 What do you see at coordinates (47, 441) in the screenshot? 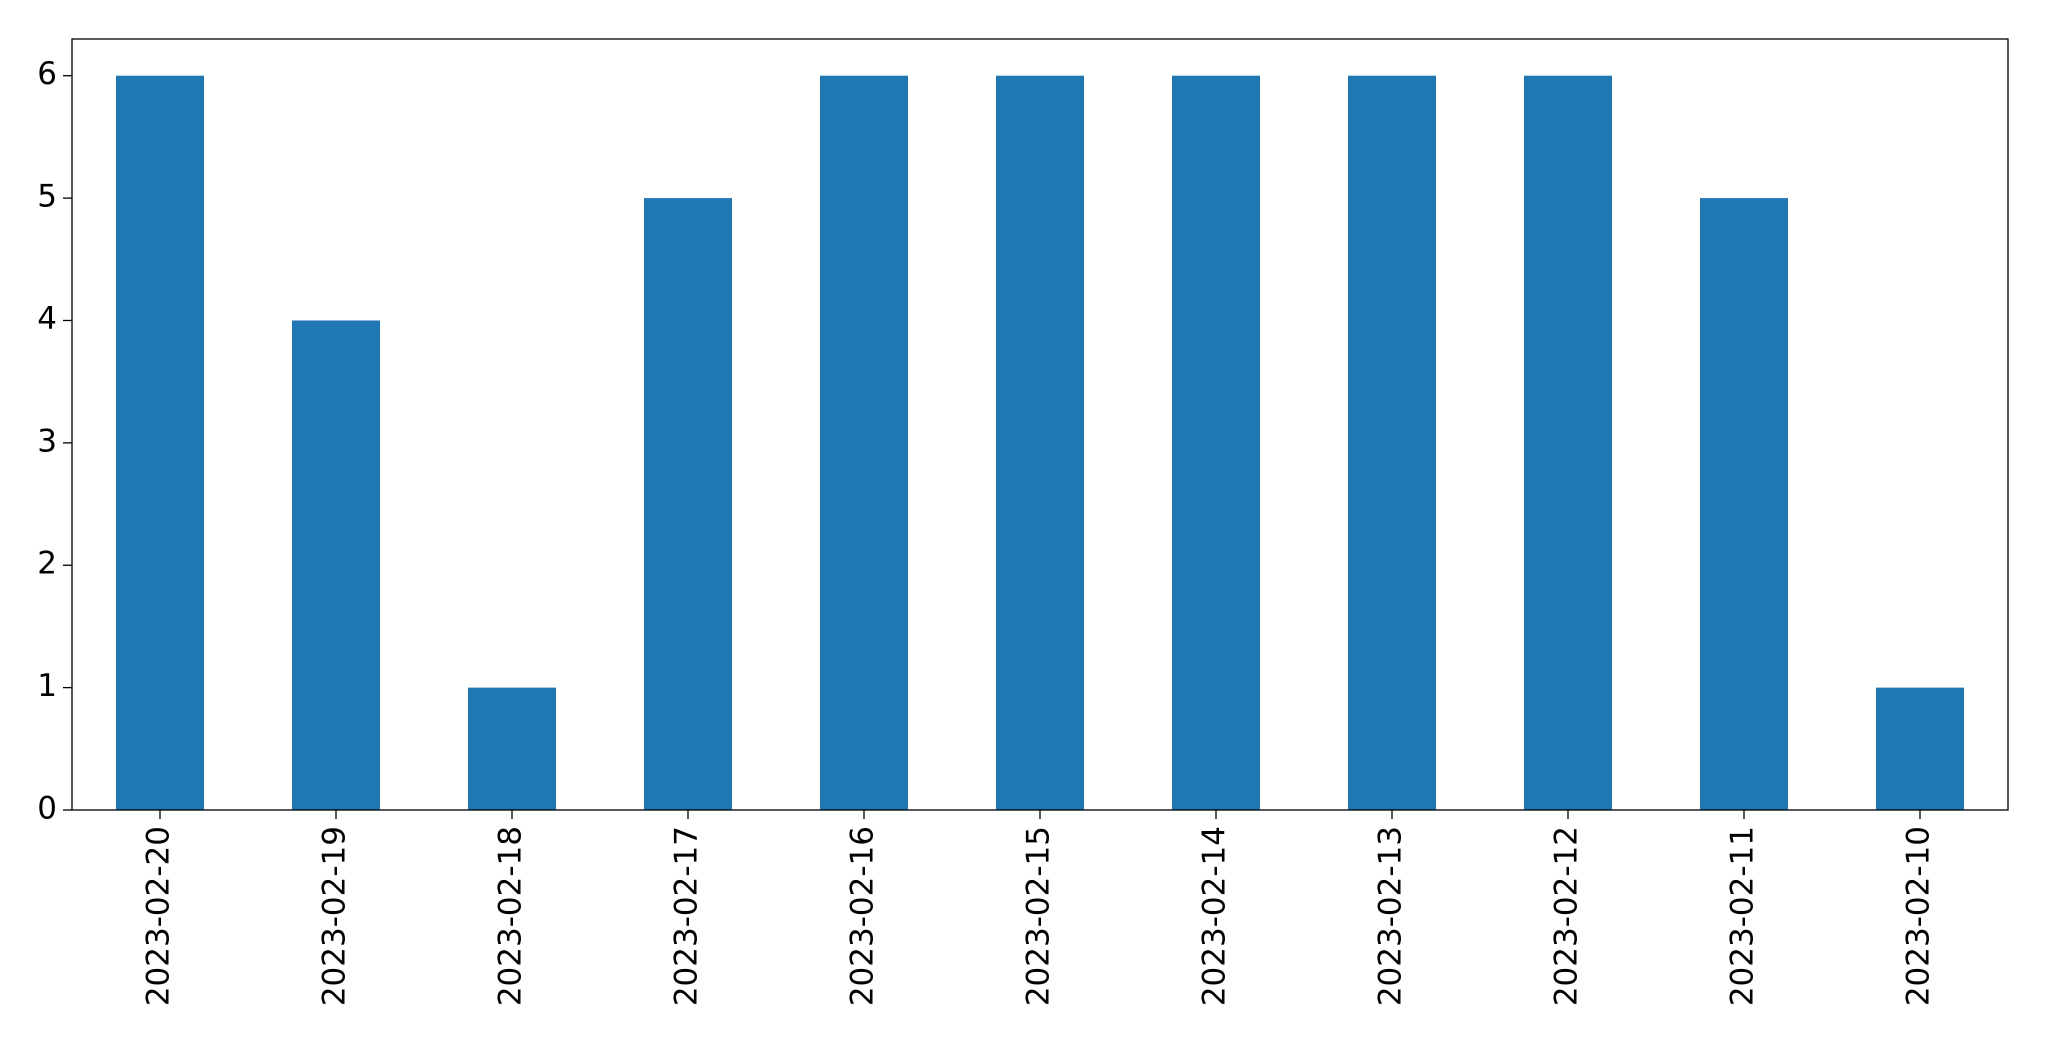
I see `y-tick-label: 3` at bounding box center [47, 441].